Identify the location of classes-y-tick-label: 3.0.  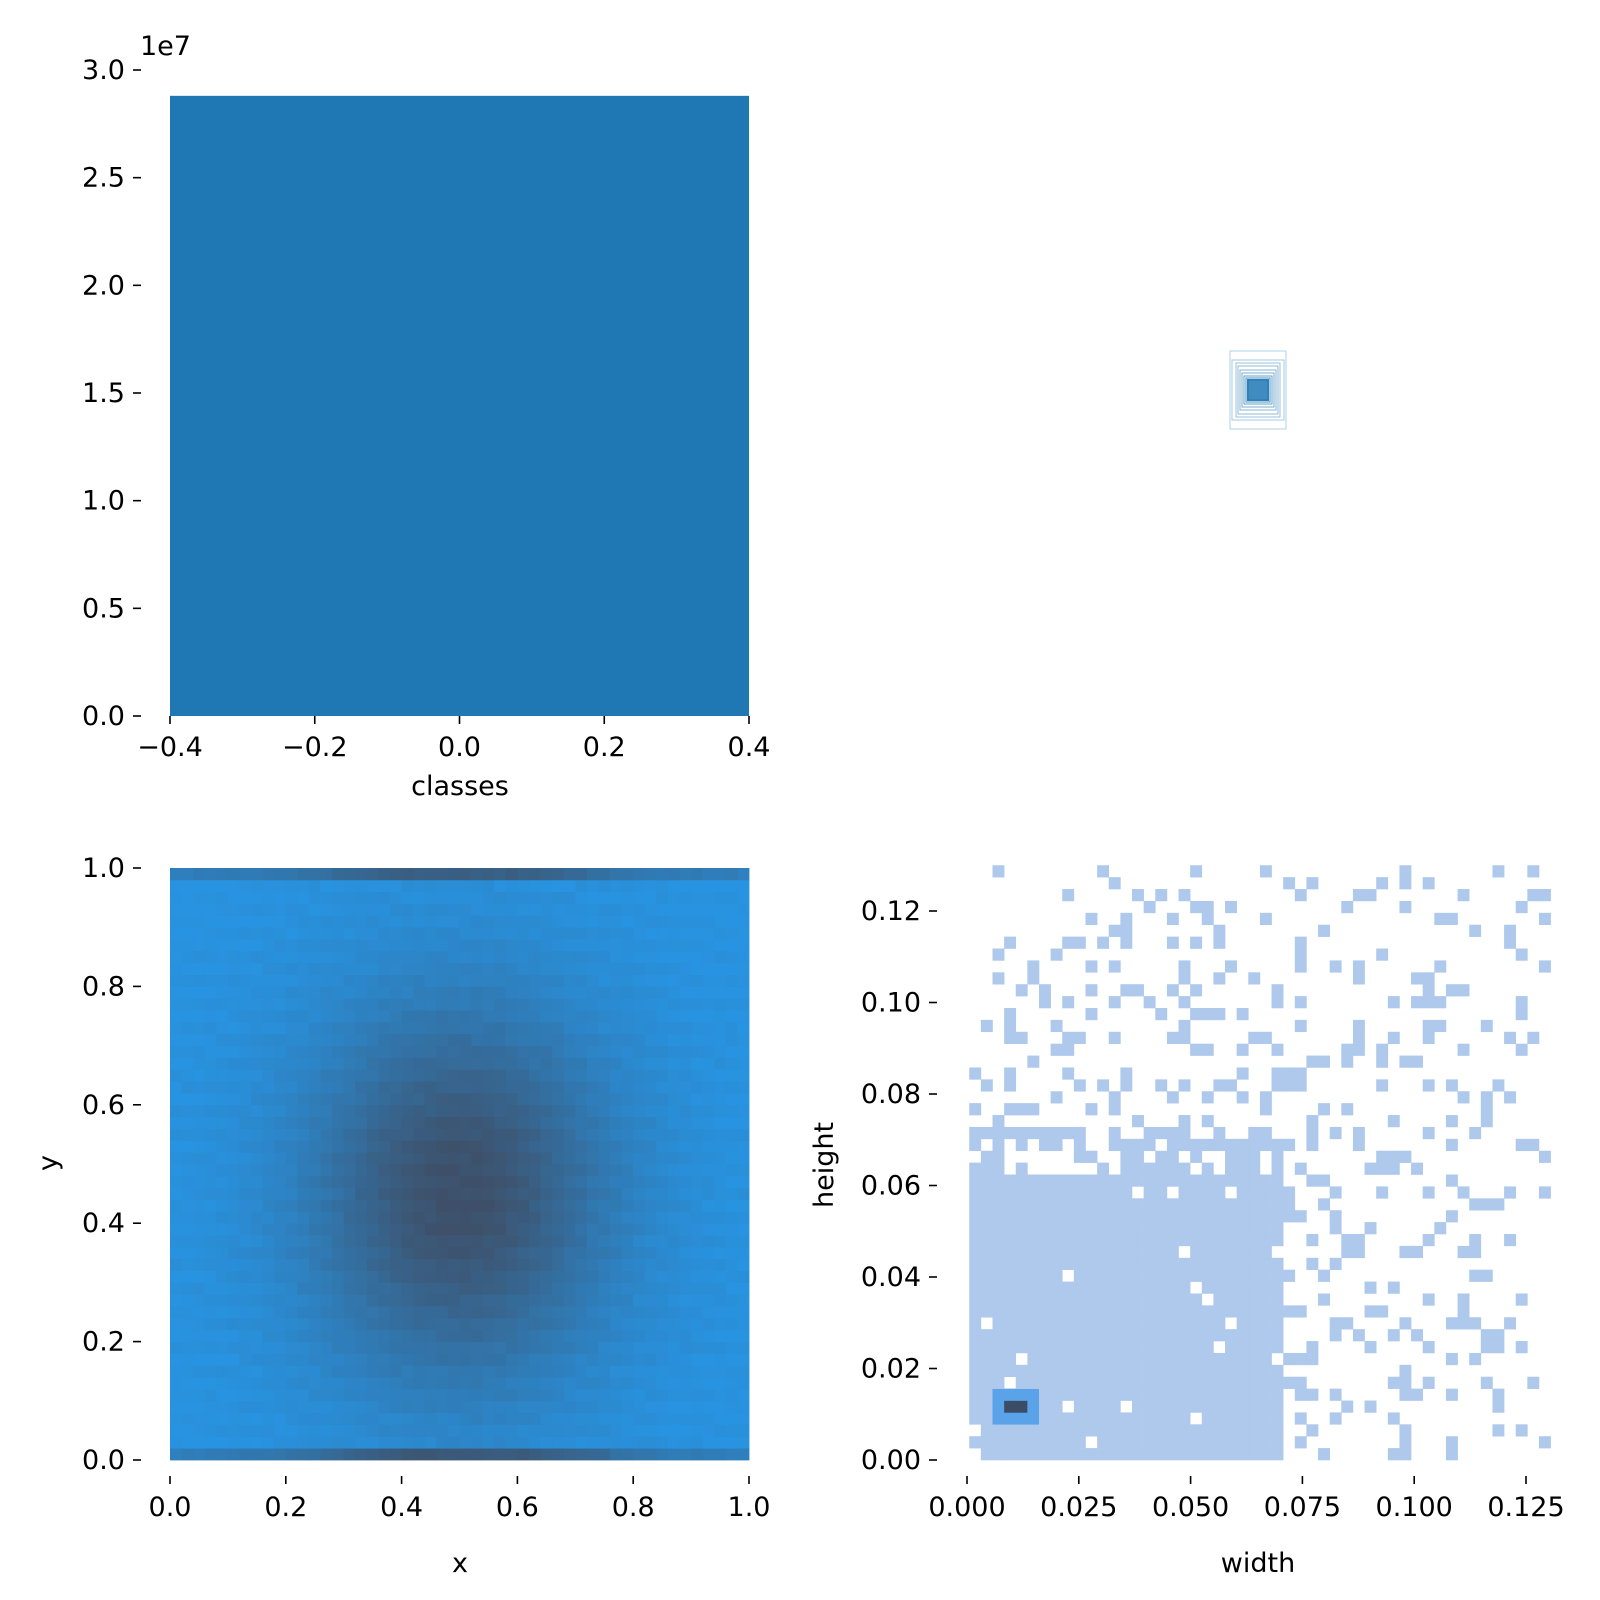
(103, 70).